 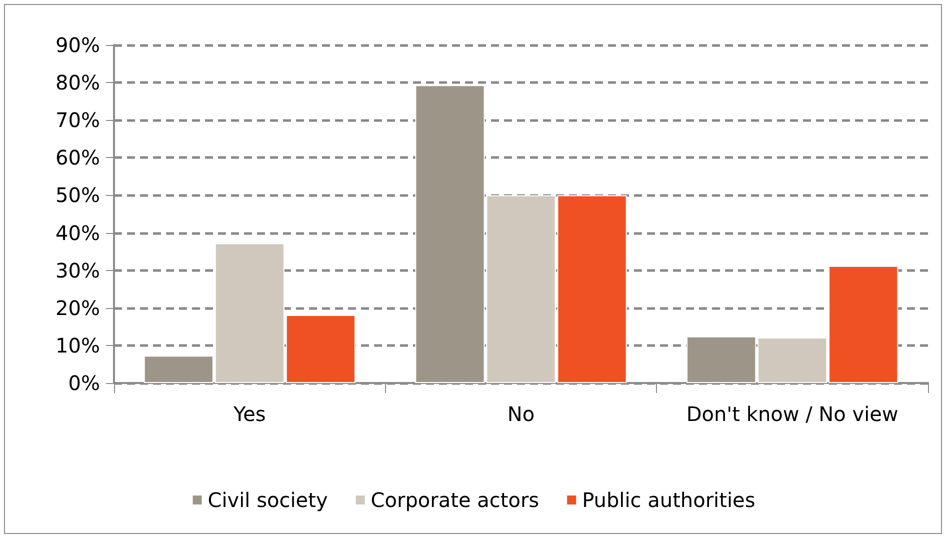 What do you see at coordinates (521, 414) in the screenshot?
I see `x-tick-label: No` at bounding box center [521, 414].